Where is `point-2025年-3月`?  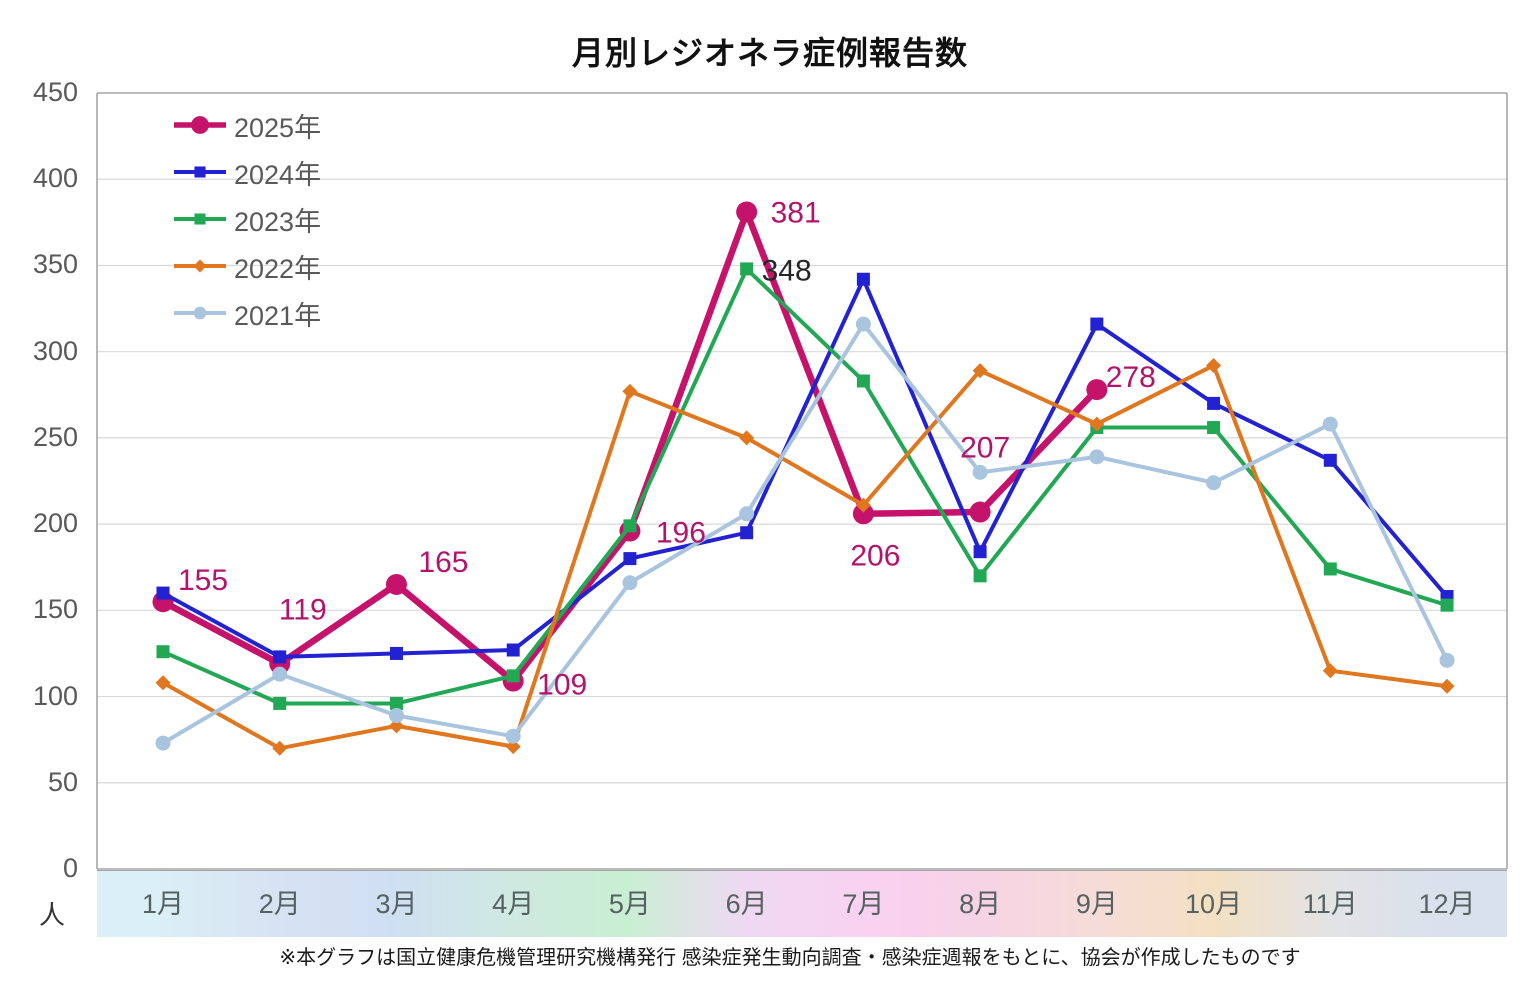
point-2025年-3月 is located at coordinates (396, 584).